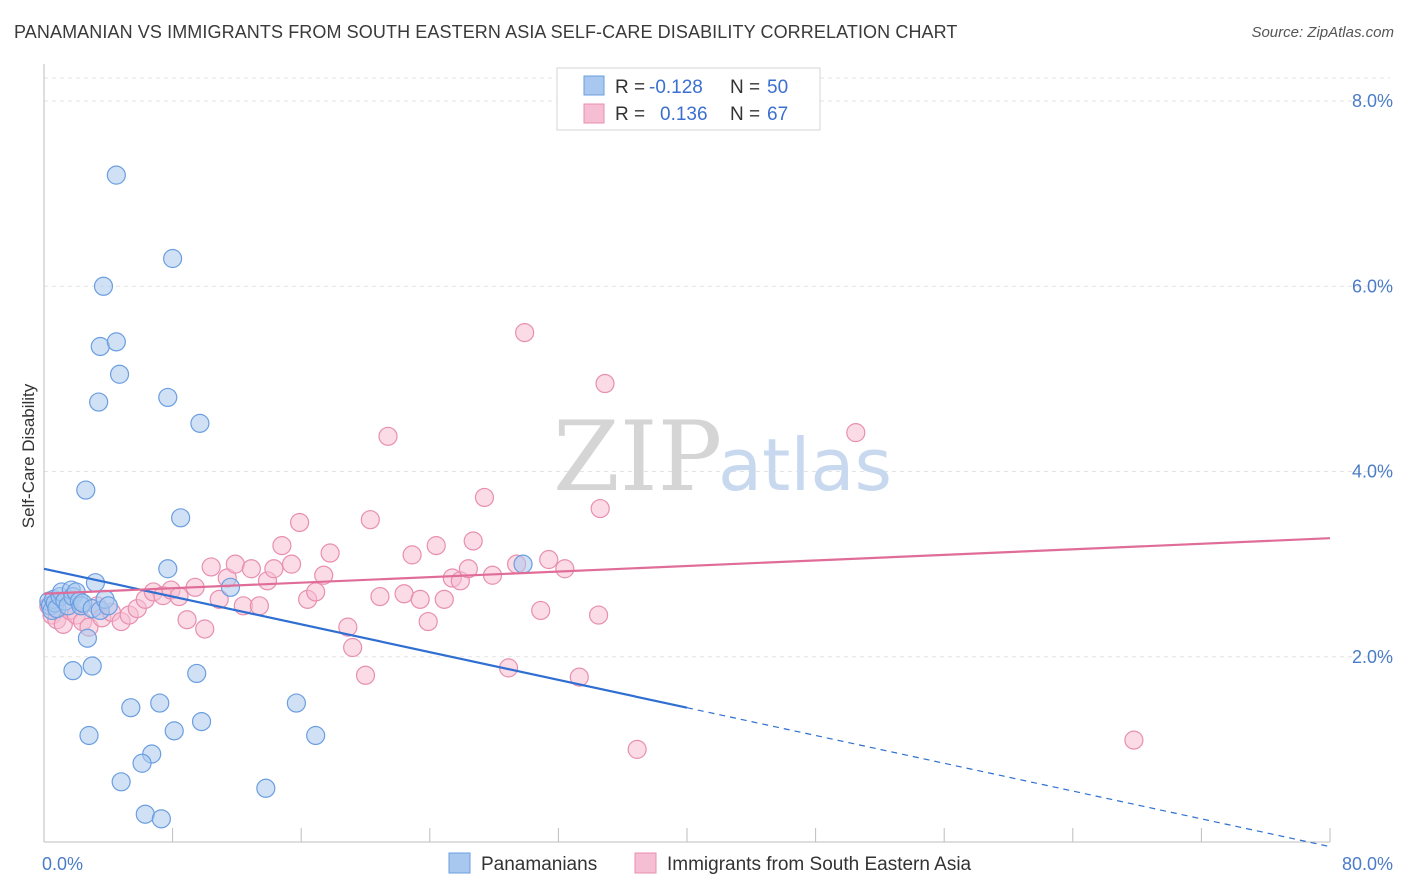  Describe the element at coordinates (365, 638) in the screenshot. I see `trend-line-panamanians` at that location.